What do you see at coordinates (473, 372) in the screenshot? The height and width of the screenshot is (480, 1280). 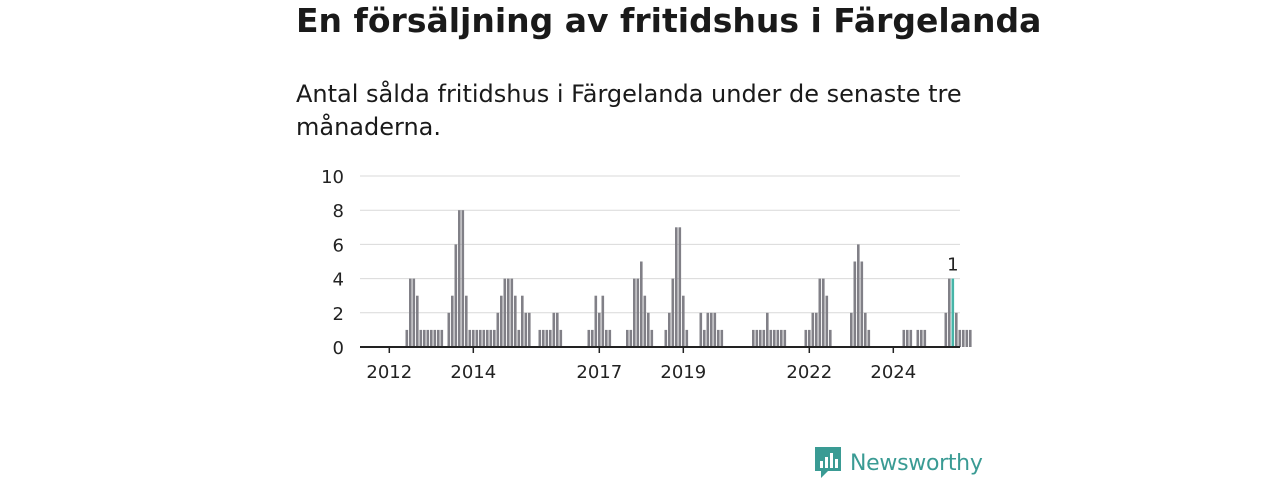 I see `x-tick-label: 2014` at bounding box center [473, 372].